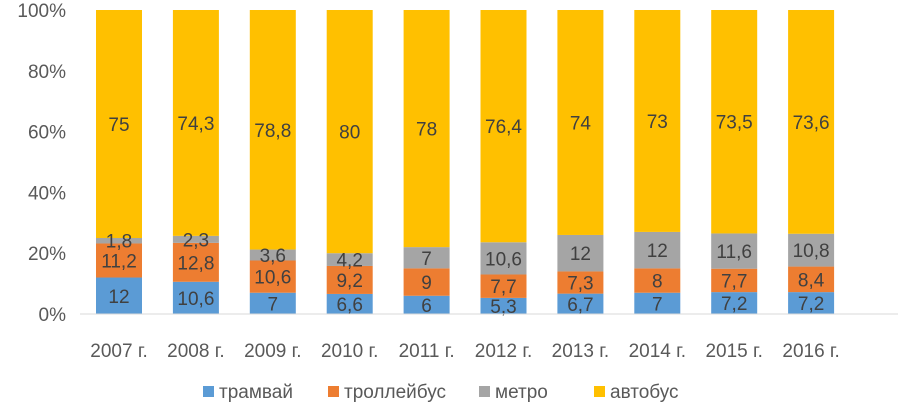  Describe the element at coordinates (581, 123) in the screenshot. I see `data-label: 74` at that location.